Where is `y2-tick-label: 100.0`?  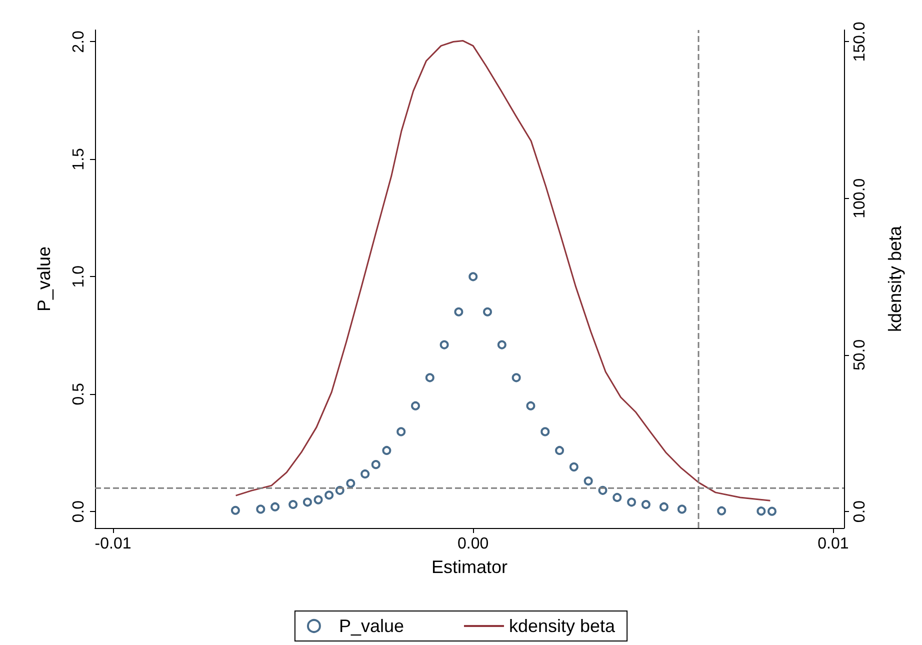 y2-tick-label: 100.0 is located at coordinates (860, 198).